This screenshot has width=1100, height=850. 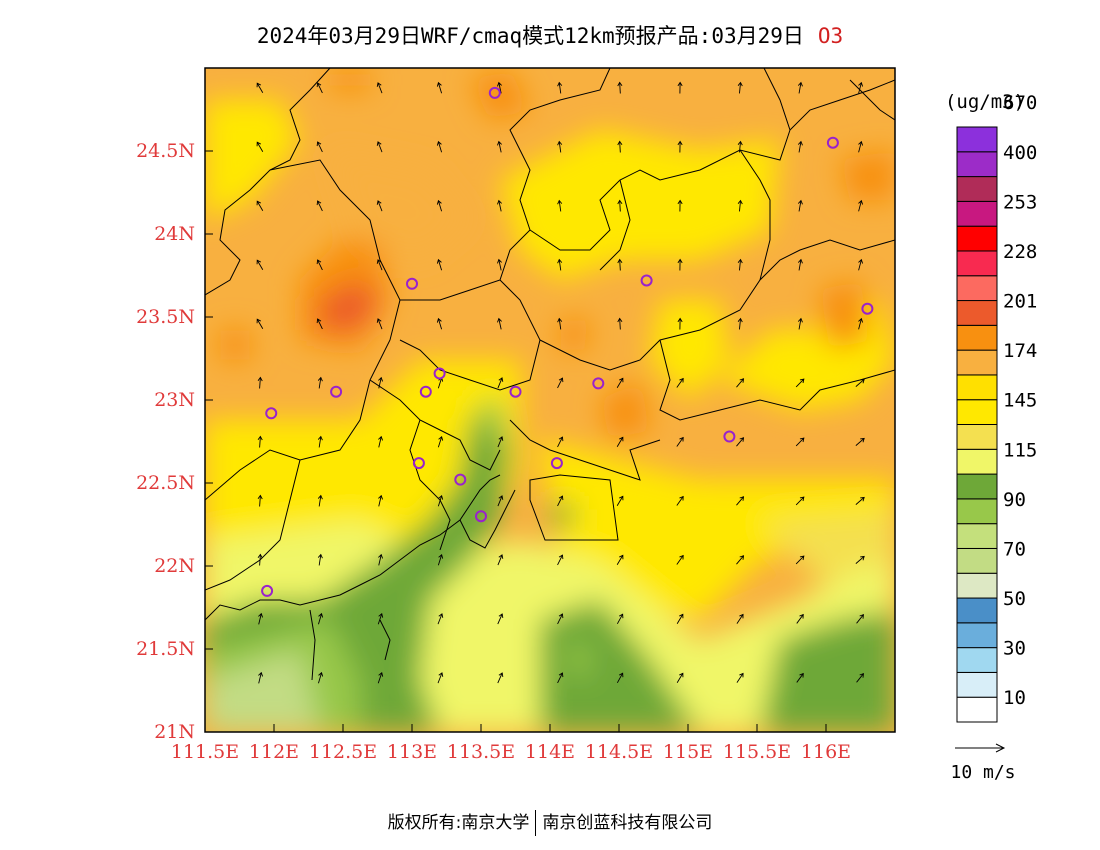 What do you see at coordinates (627, 823) in the screenshot?
I see `footer-right: 南京创蓝科技有限公司` at bounding box center [627, 823].